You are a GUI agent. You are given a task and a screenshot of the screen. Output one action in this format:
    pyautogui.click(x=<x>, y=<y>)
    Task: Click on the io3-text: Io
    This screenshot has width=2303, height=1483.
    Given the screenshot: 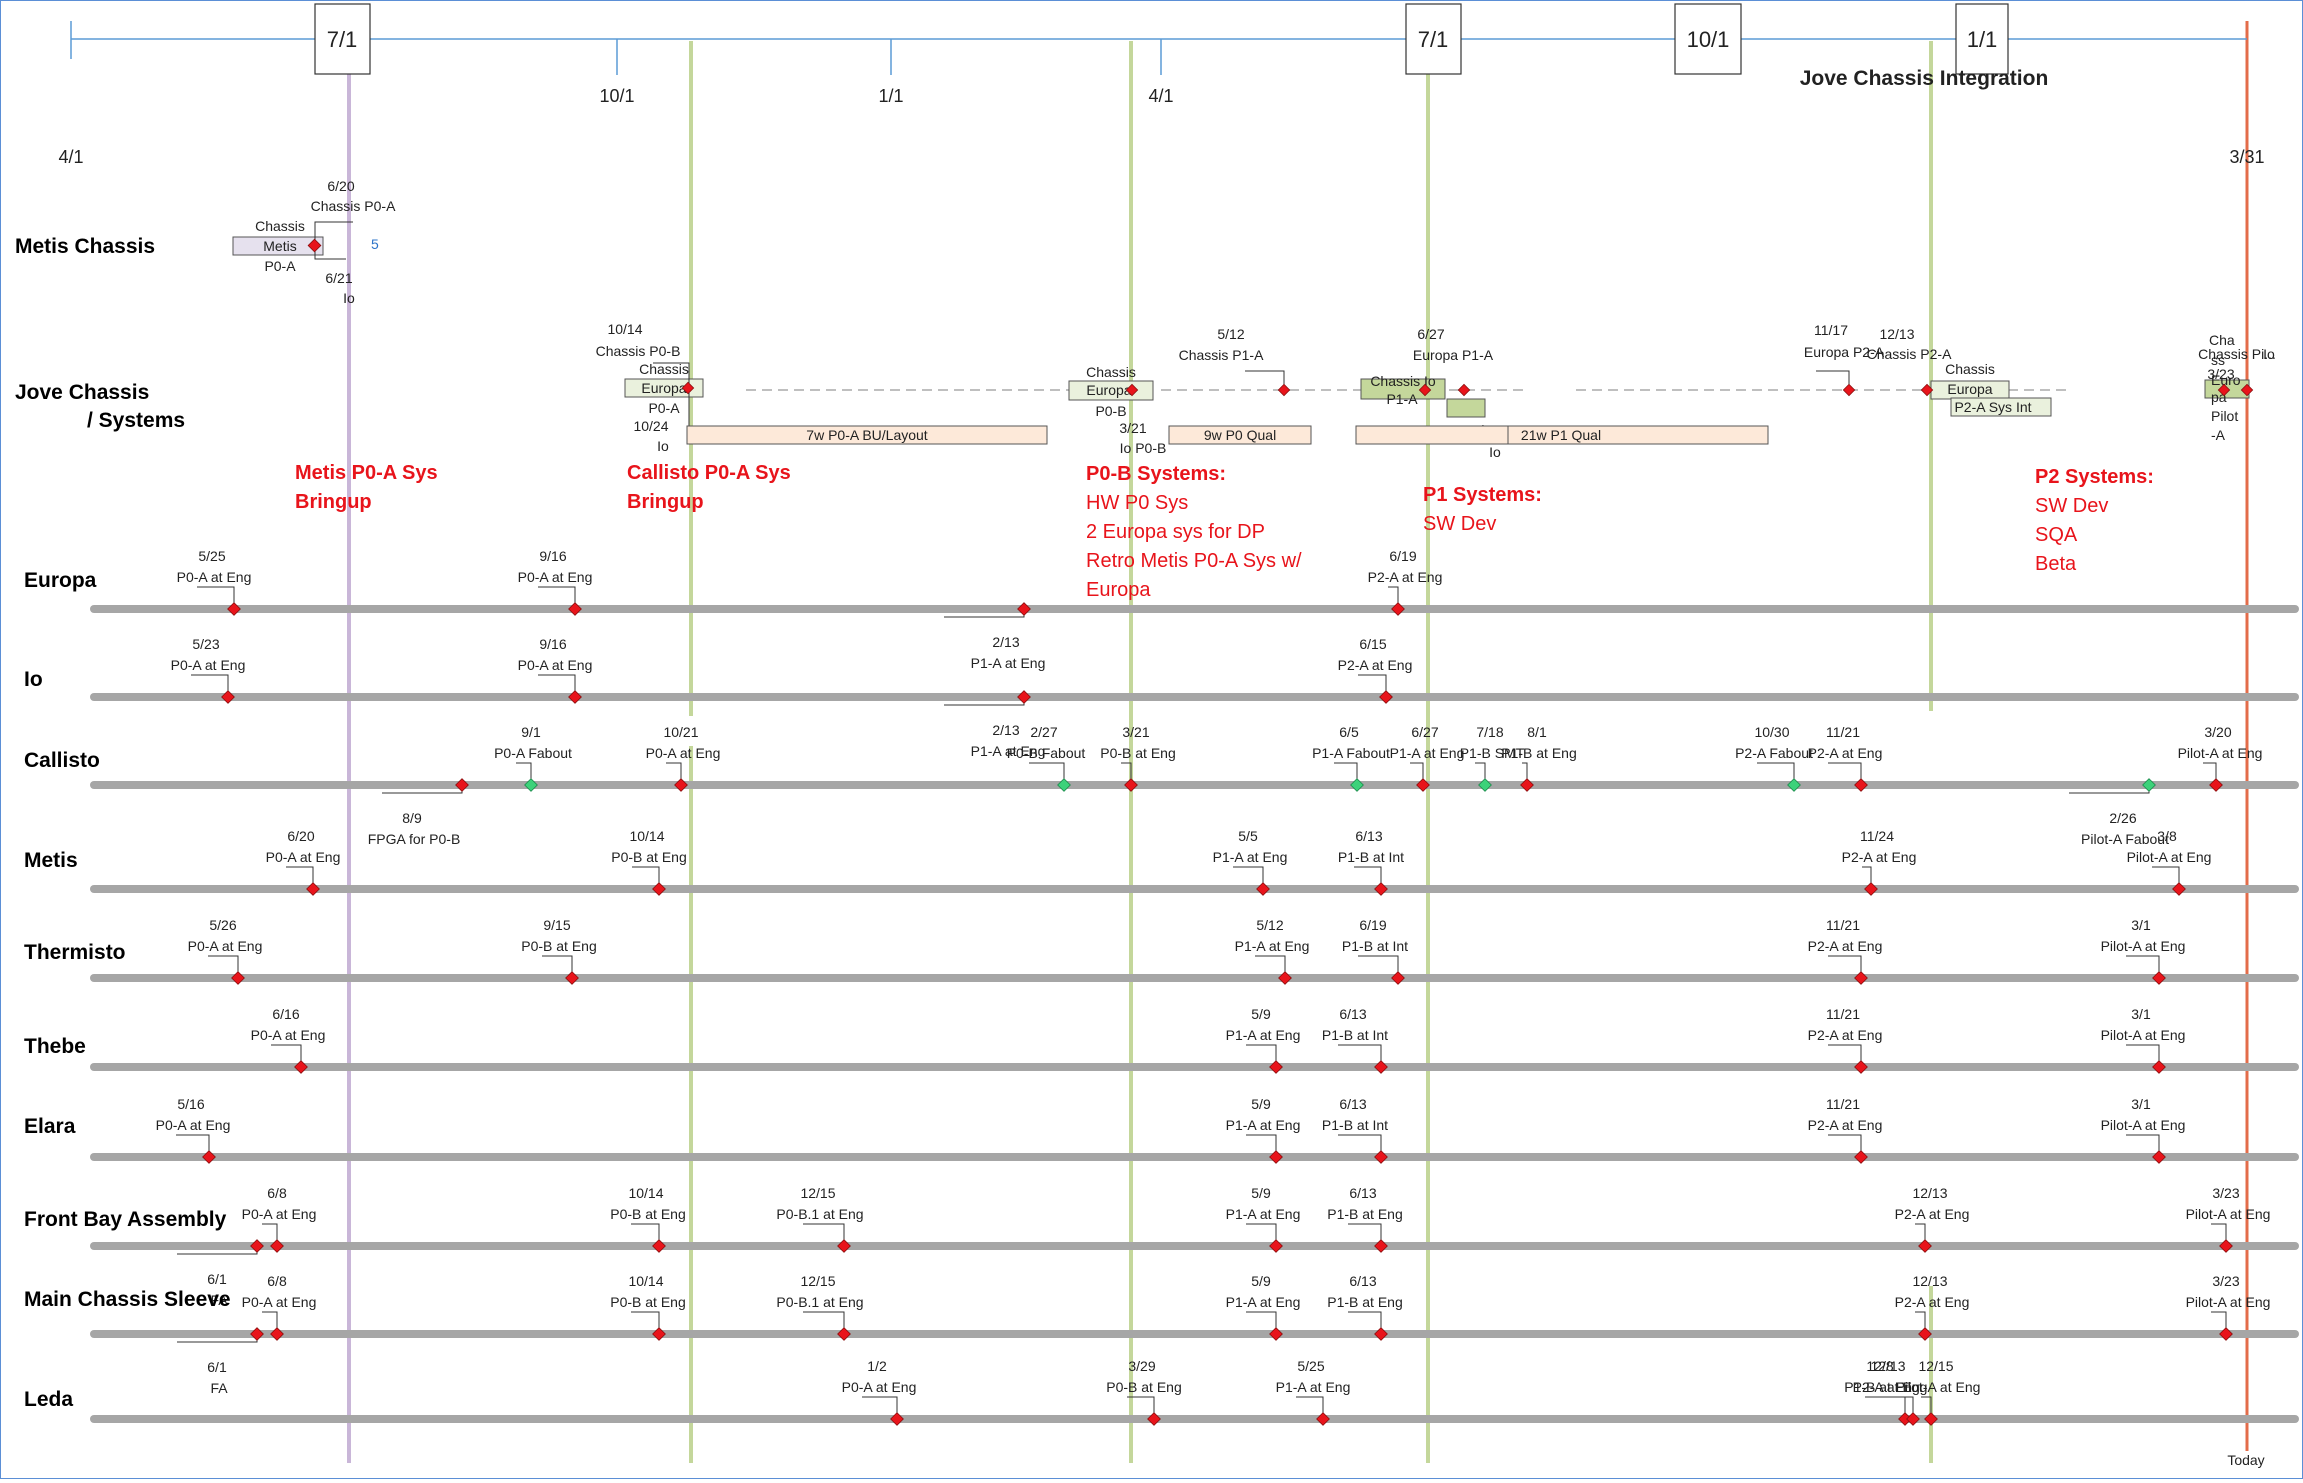 What is the action you would take?
    pyautogui.click(x=1495, y=452)
    